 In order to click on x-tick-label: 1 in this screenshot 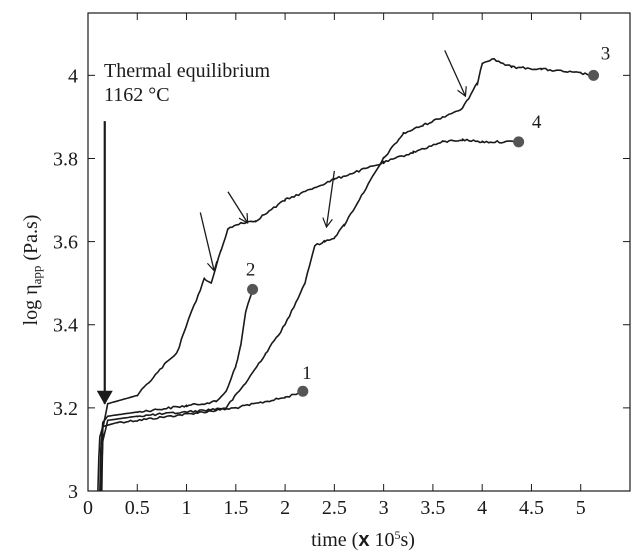, I will do `click(187, 508)`.